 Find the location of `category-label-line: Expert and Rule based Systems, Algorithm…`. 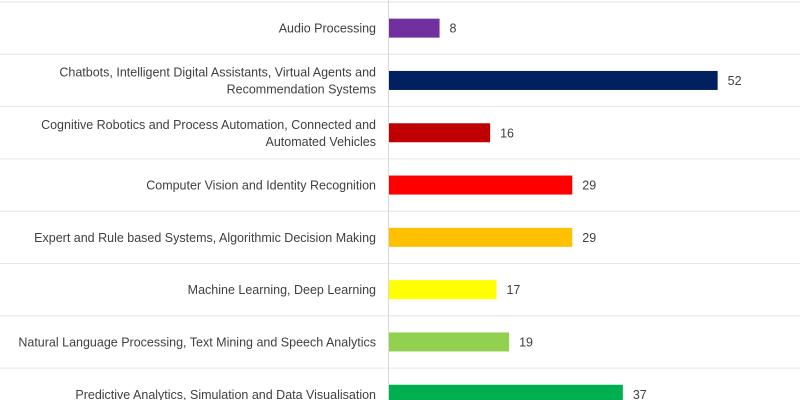

category-label-line: Expert and Rule based Systems, Algorithm… is located at coordinates (205, 238).